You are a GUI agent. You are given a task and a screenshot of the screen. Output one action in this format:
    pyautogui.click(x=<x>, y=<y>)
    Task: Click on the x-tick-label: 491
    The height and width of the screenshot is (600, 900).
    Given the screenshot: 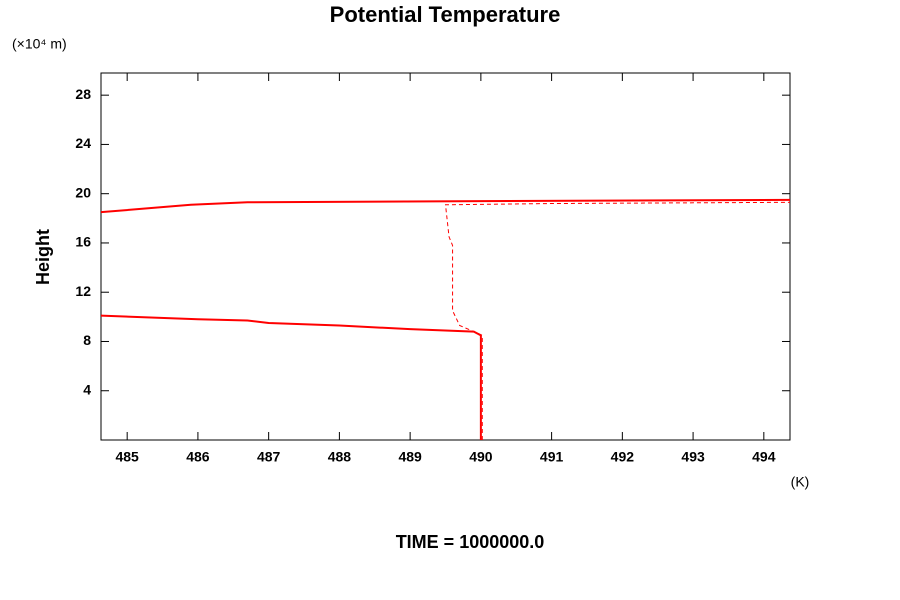 What is the action you would take?
    pyautogui.click(x=552, y=457)
    